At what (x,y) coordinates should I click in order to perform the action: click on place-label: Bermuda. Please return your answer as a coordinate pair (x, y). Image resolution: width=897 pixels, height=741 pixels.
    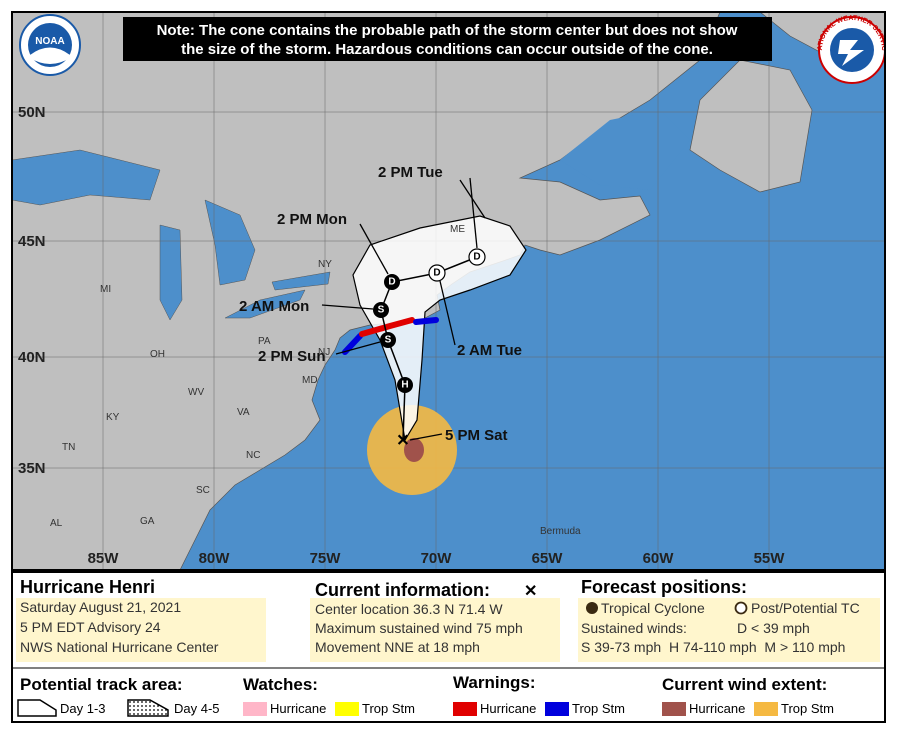
    Looking at the image, I should click on (560, 531).